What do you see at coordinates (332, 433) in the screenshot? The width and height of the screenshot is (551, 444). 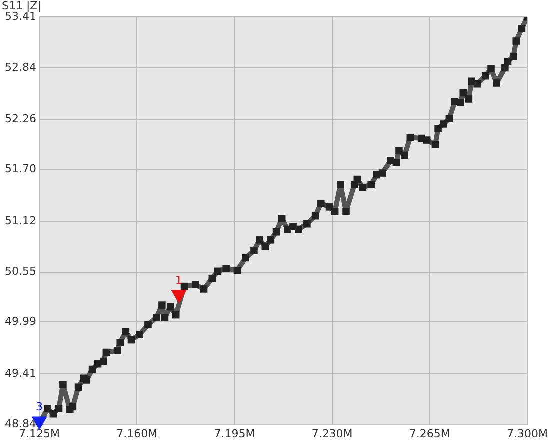 I see `x-tick-label: 7.230M` at bounding box center [332, 433].